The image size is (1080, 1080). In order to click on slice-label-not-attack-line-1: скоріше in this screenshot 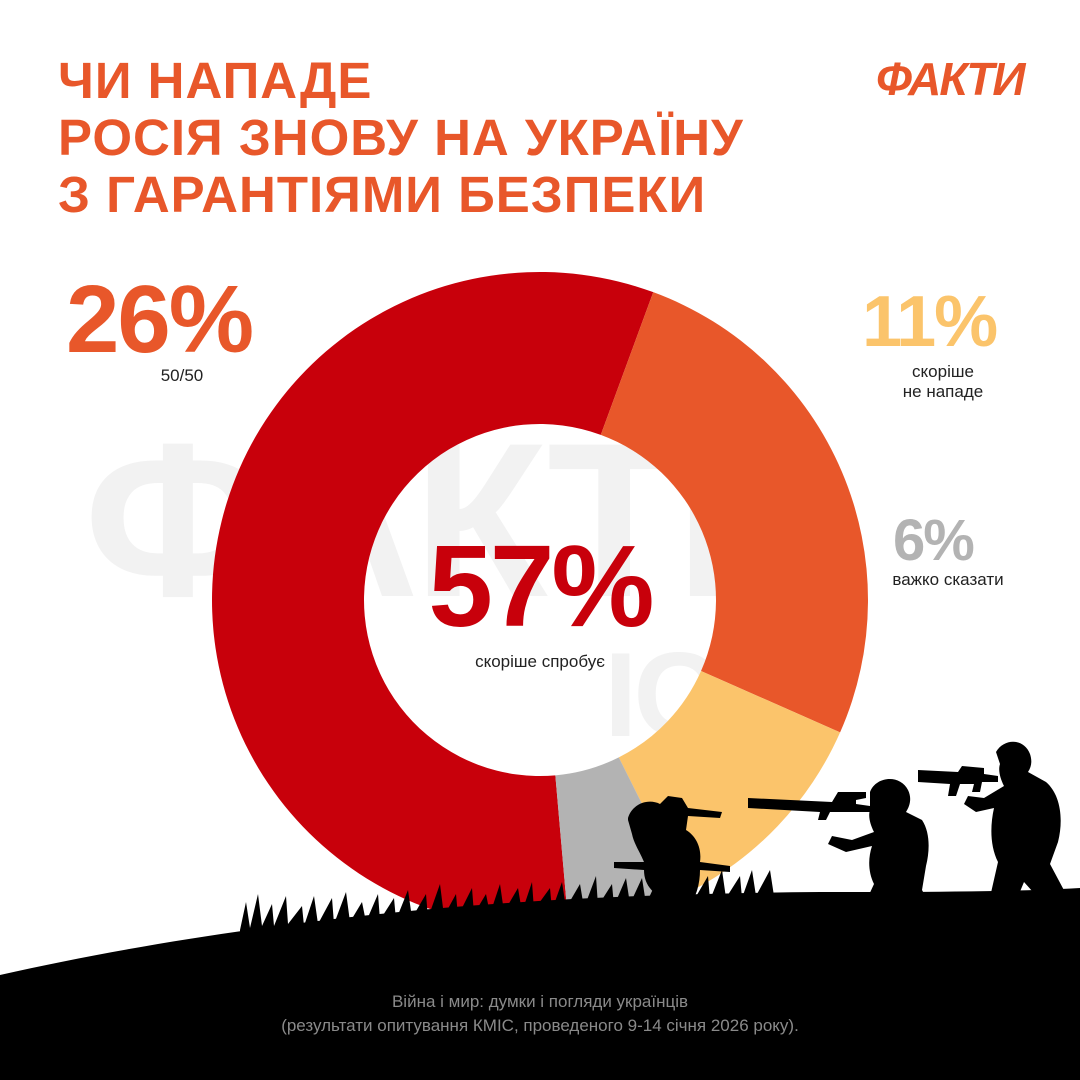, I will do `click(943, 371)`.